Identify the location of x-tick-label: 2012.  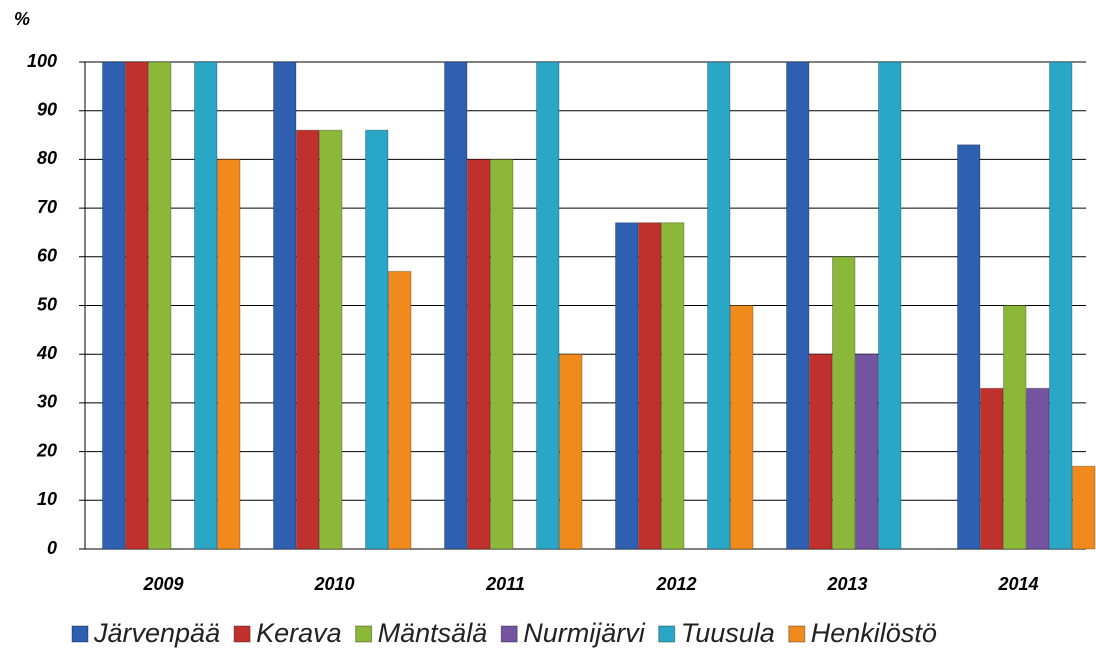
(675, 584).